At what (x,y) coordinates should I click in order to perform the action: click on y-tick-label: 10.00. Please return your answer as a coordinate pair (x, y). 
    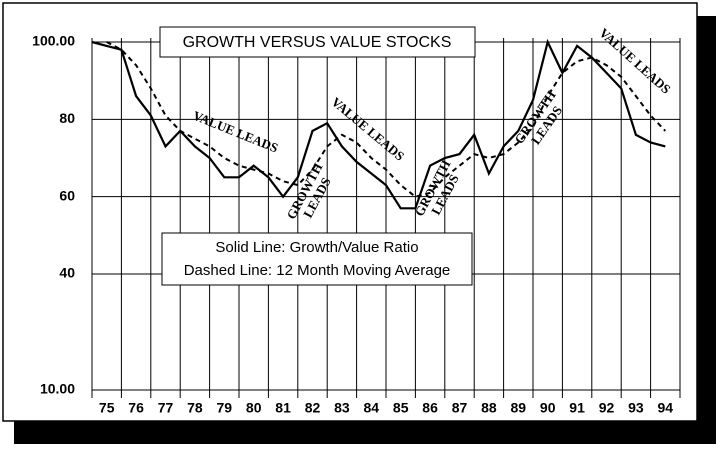
    Looking at the image, I should click on (57, 389).